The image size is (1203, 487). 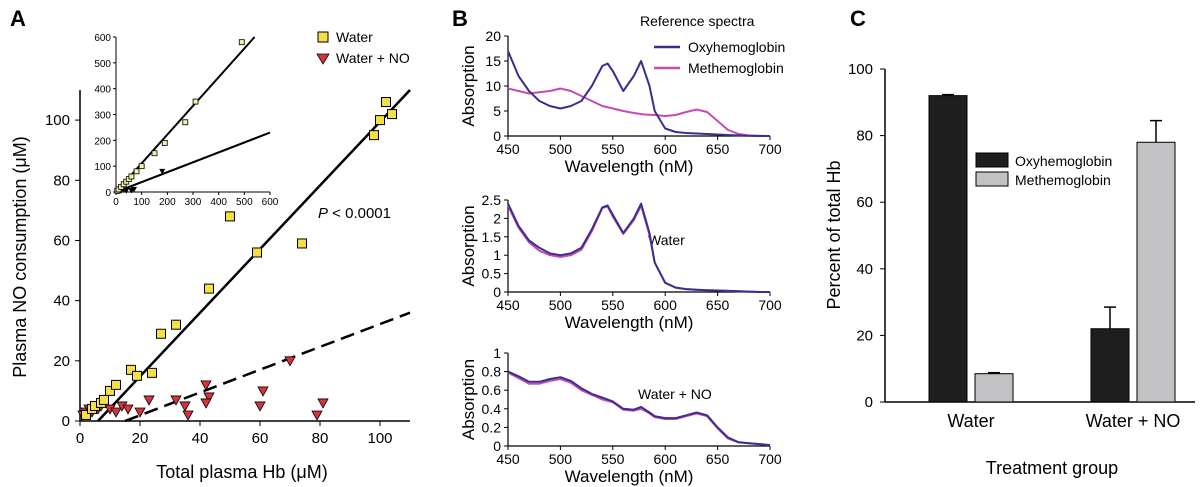 I want to click on inset-y-tick-label: 500, so click(x=102, y=64).